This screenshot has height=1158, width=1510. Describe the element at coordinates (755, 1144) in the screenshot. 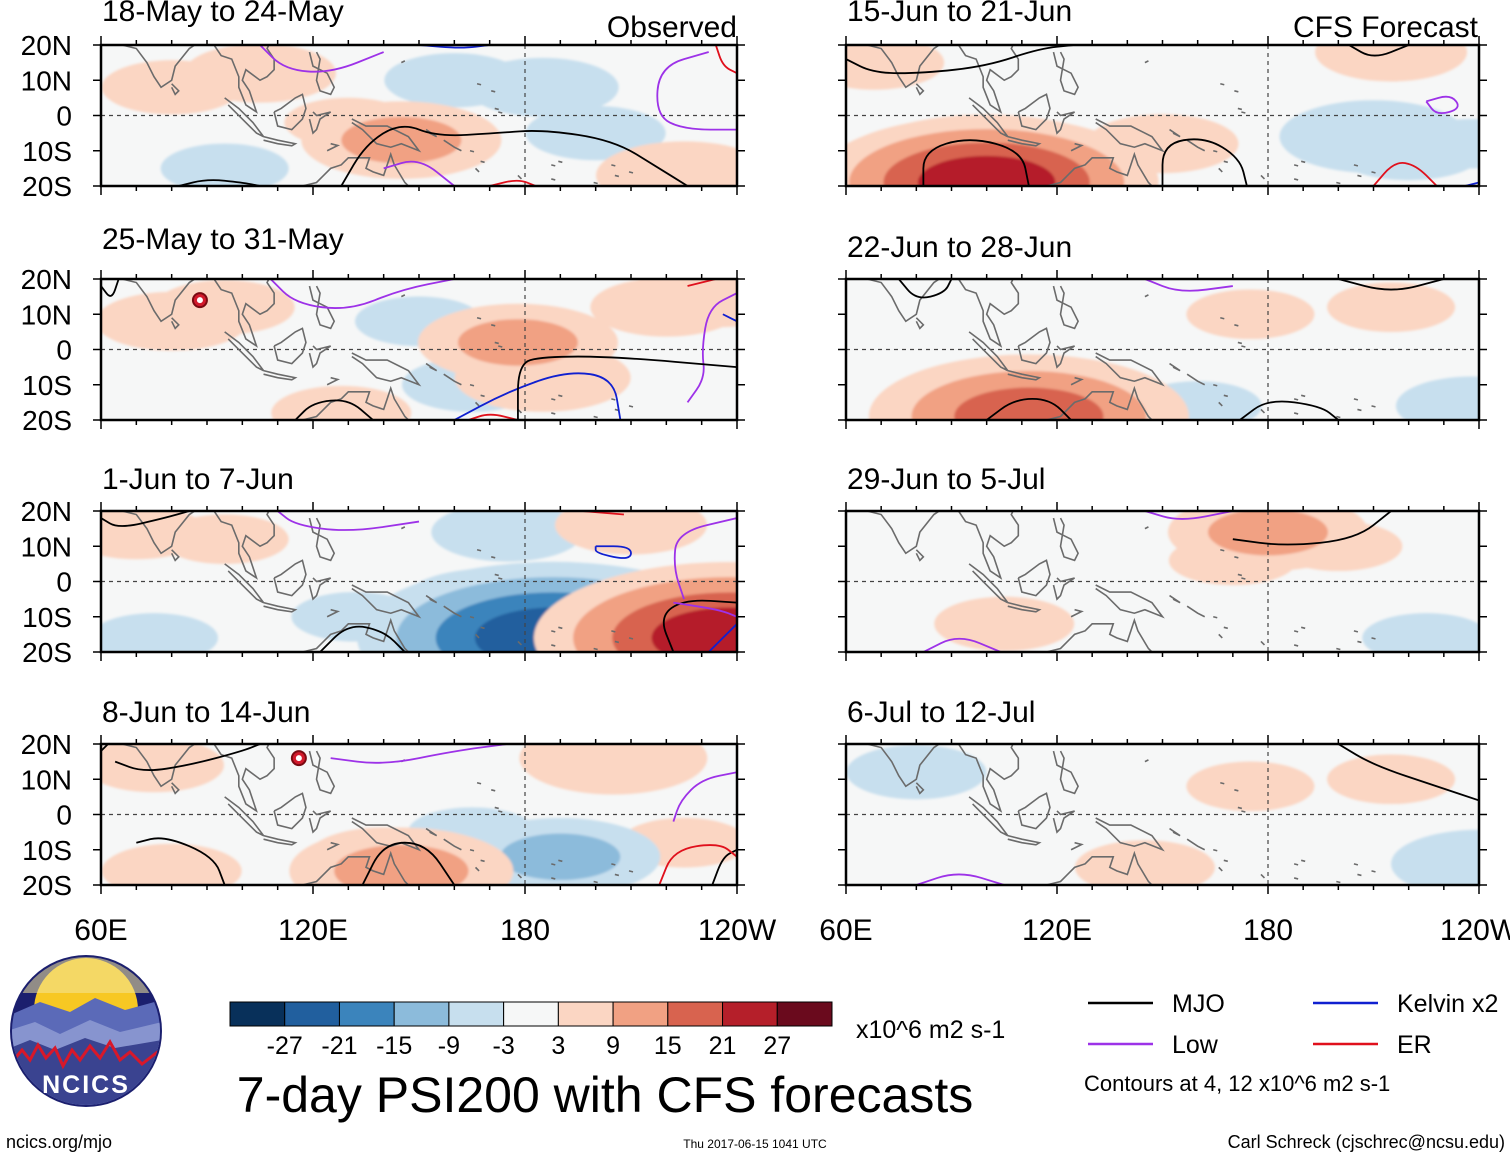

I see `footer-timestamp: Thu 2017-06-15 1041 UTC` at that location.